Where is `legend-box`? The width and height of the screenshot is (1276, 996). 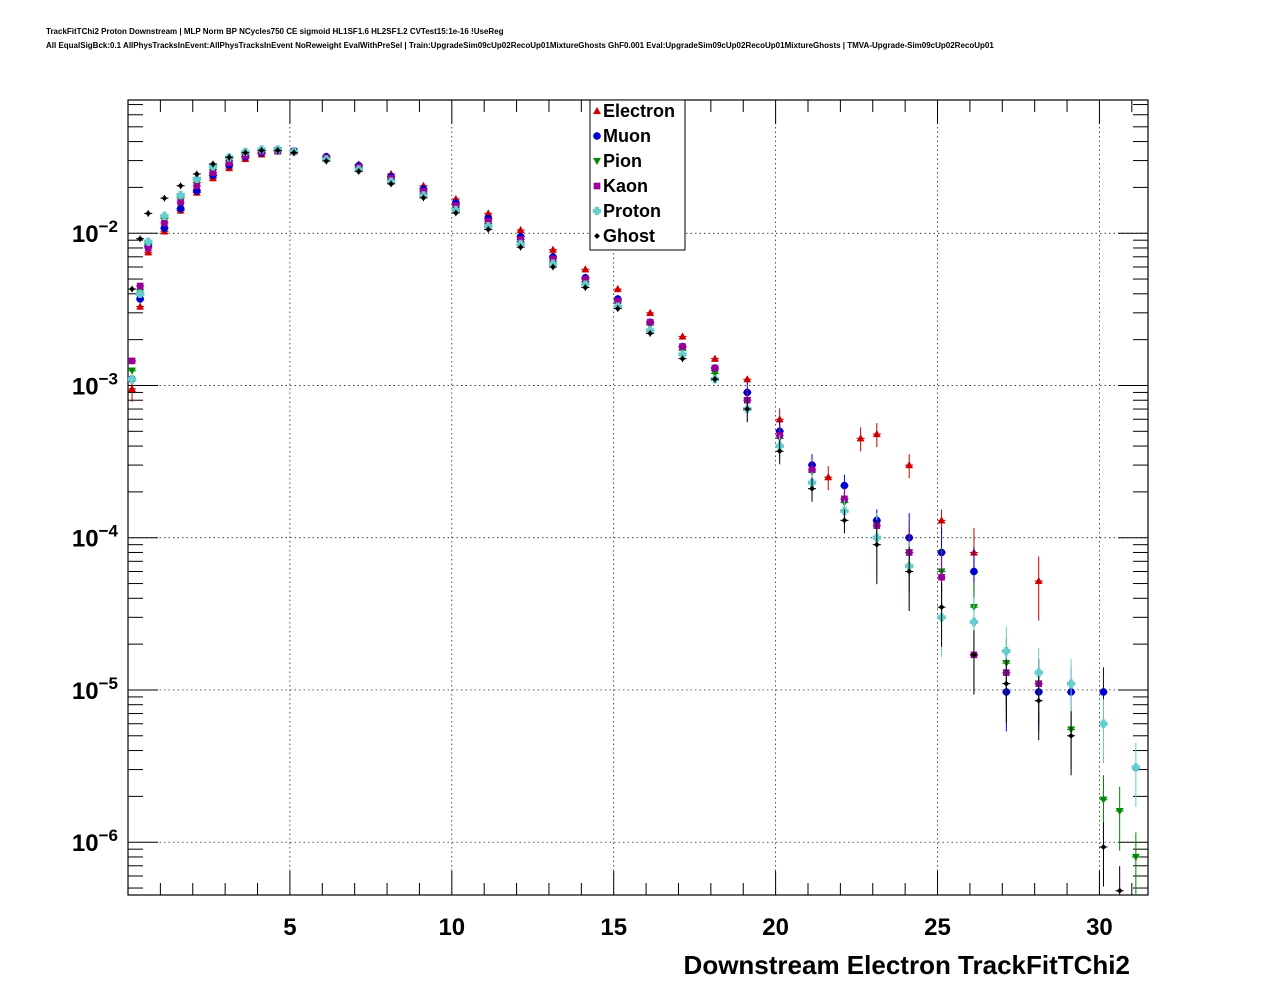
legend-box is located at coordinates (637, 175).